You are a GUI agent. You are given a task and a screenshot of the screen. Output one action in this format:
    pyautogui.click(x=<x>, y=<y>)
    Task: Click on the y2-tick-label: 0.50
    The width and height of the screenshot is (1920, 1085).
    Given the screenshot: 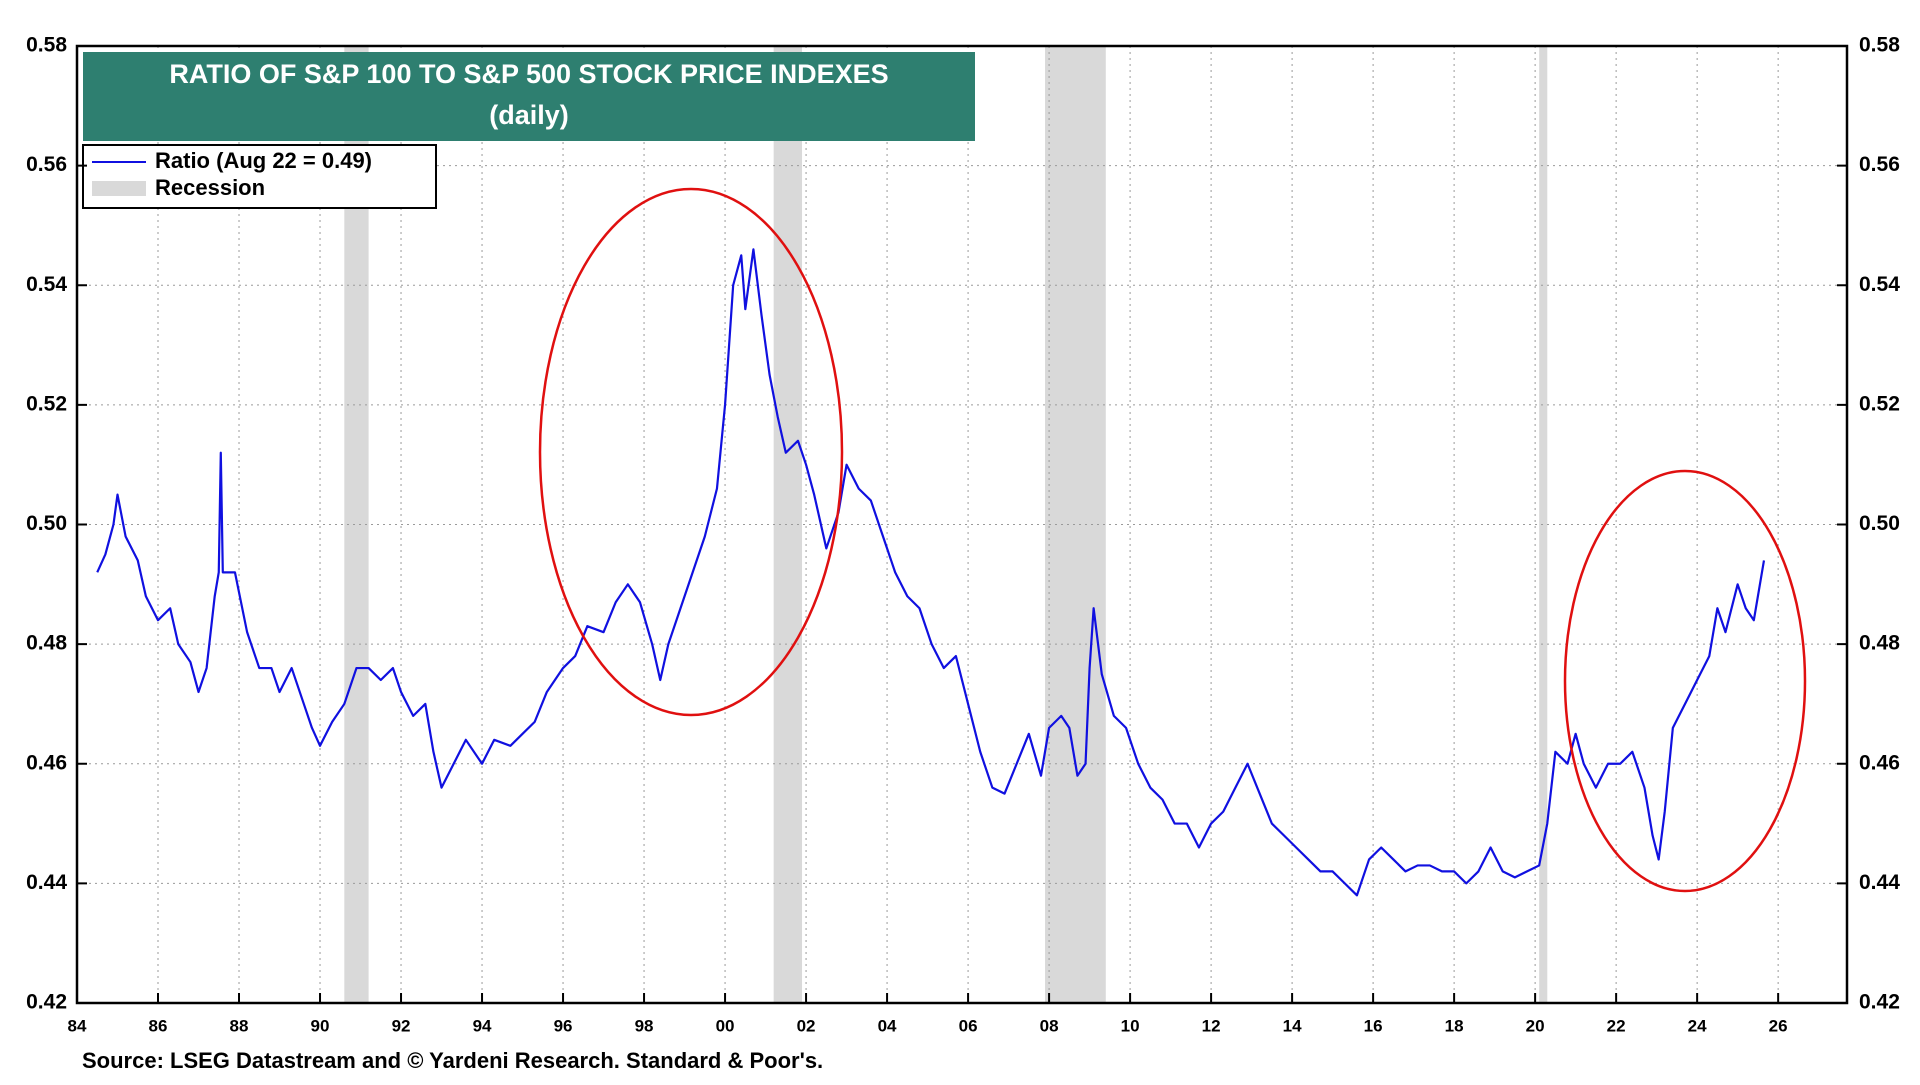 What is the action you would take?
    pyautogui.click(x=1879, y=523)
    